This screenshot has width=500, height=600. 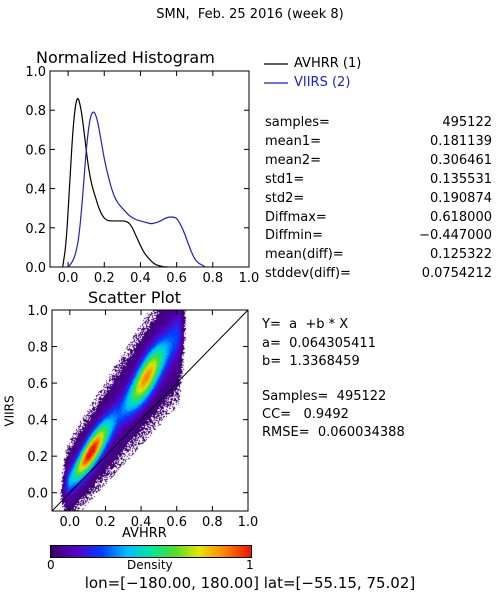 I want to click on scatter-ytick-label: 0.4, so click(x=37, y=421).